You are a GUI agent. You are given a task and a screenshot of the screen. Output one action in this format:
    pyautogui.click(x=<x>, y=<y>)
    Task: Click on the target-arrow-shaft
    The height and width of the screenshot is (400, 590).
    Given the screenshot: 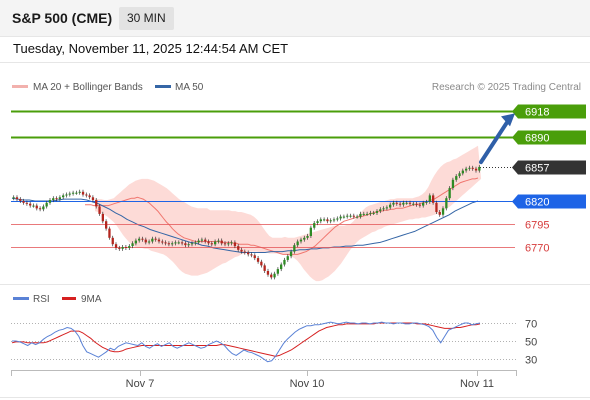 What is the action you would take?
    pyautogui.click(x=495, y=141)
    